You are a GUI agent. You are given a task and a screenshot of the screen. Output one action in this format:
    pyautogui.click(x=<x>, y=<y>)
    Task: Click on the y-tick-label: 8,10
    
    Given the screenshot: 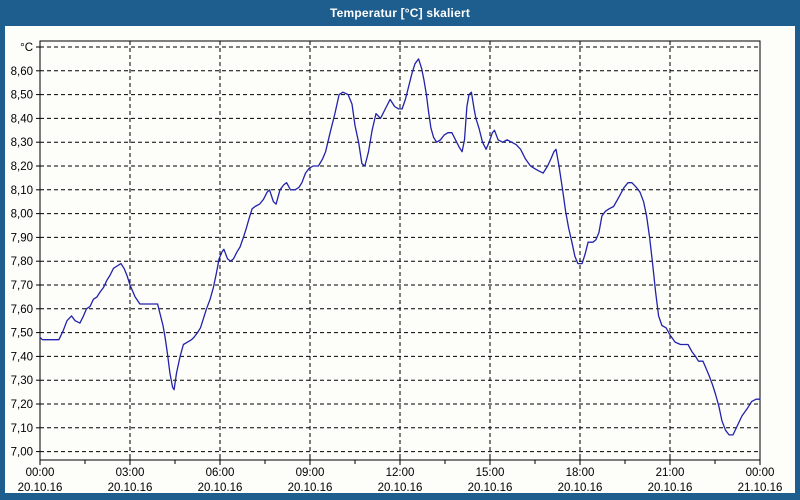 What is the action you would take?
    pyautogui.click(x=22, y=191)
    